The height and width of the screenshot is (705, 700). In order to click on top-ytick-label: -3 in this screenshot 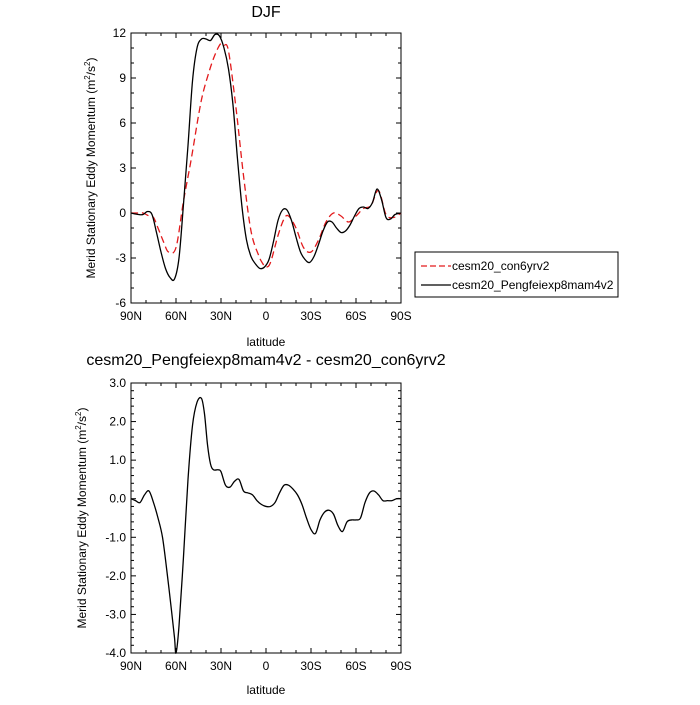, I will do `click(120, 258)`.